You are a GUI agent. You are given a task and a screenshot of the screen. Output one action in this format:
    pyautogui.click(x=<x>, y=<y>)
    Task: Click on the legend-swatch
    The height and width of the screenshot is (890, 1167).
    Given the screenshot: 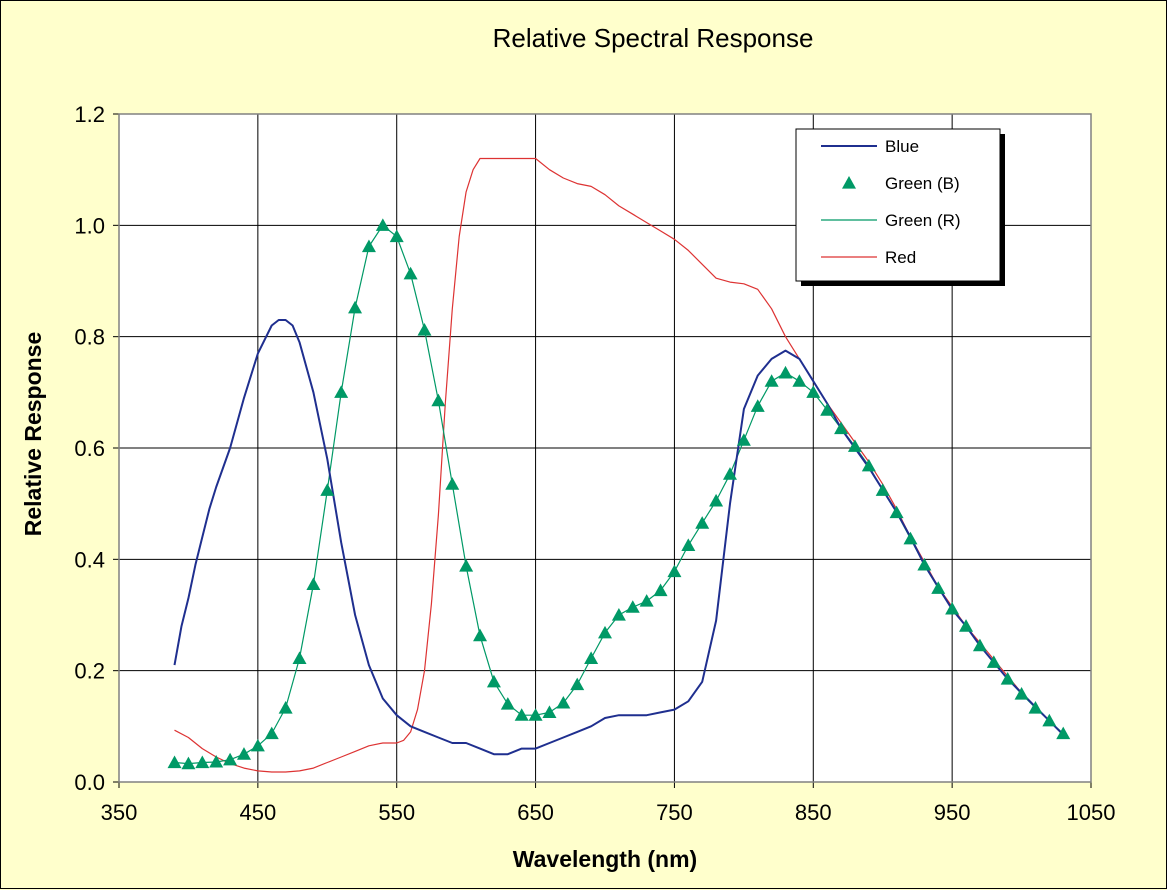 What is the action you would take?
    pyautogui.click(x=849, y=182)
    